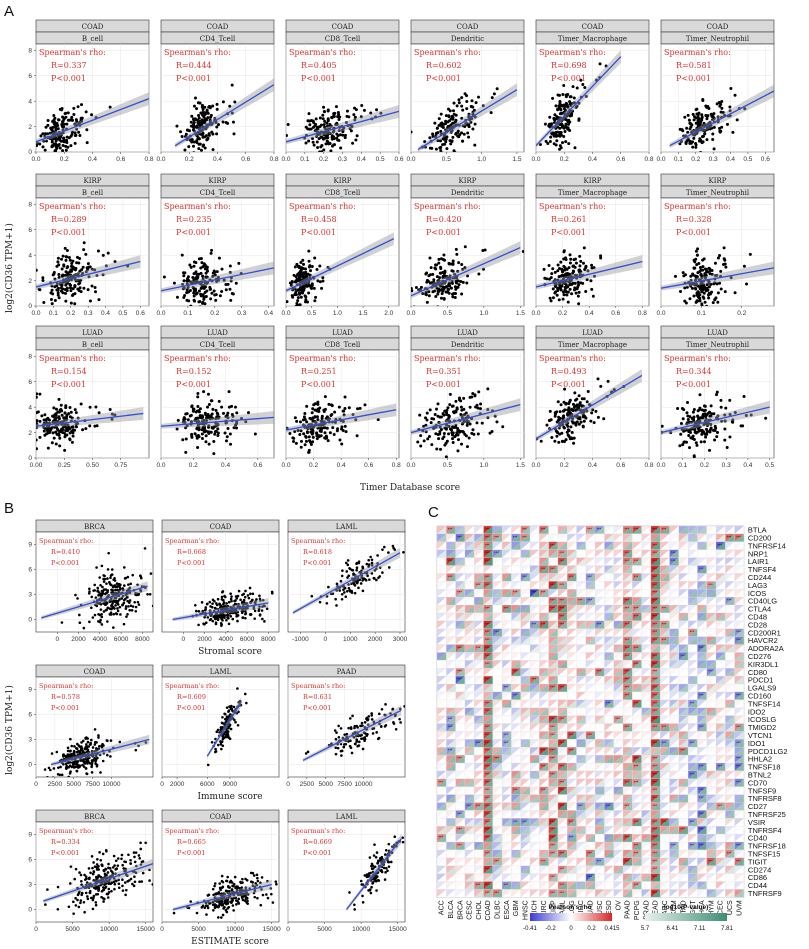 The height and width of the screenshot is (949, 809). What do you see at coordinates (93, 345) in the screenshot?
I see `strip-cell-label: B_cell` at bounding box center [93, 345].